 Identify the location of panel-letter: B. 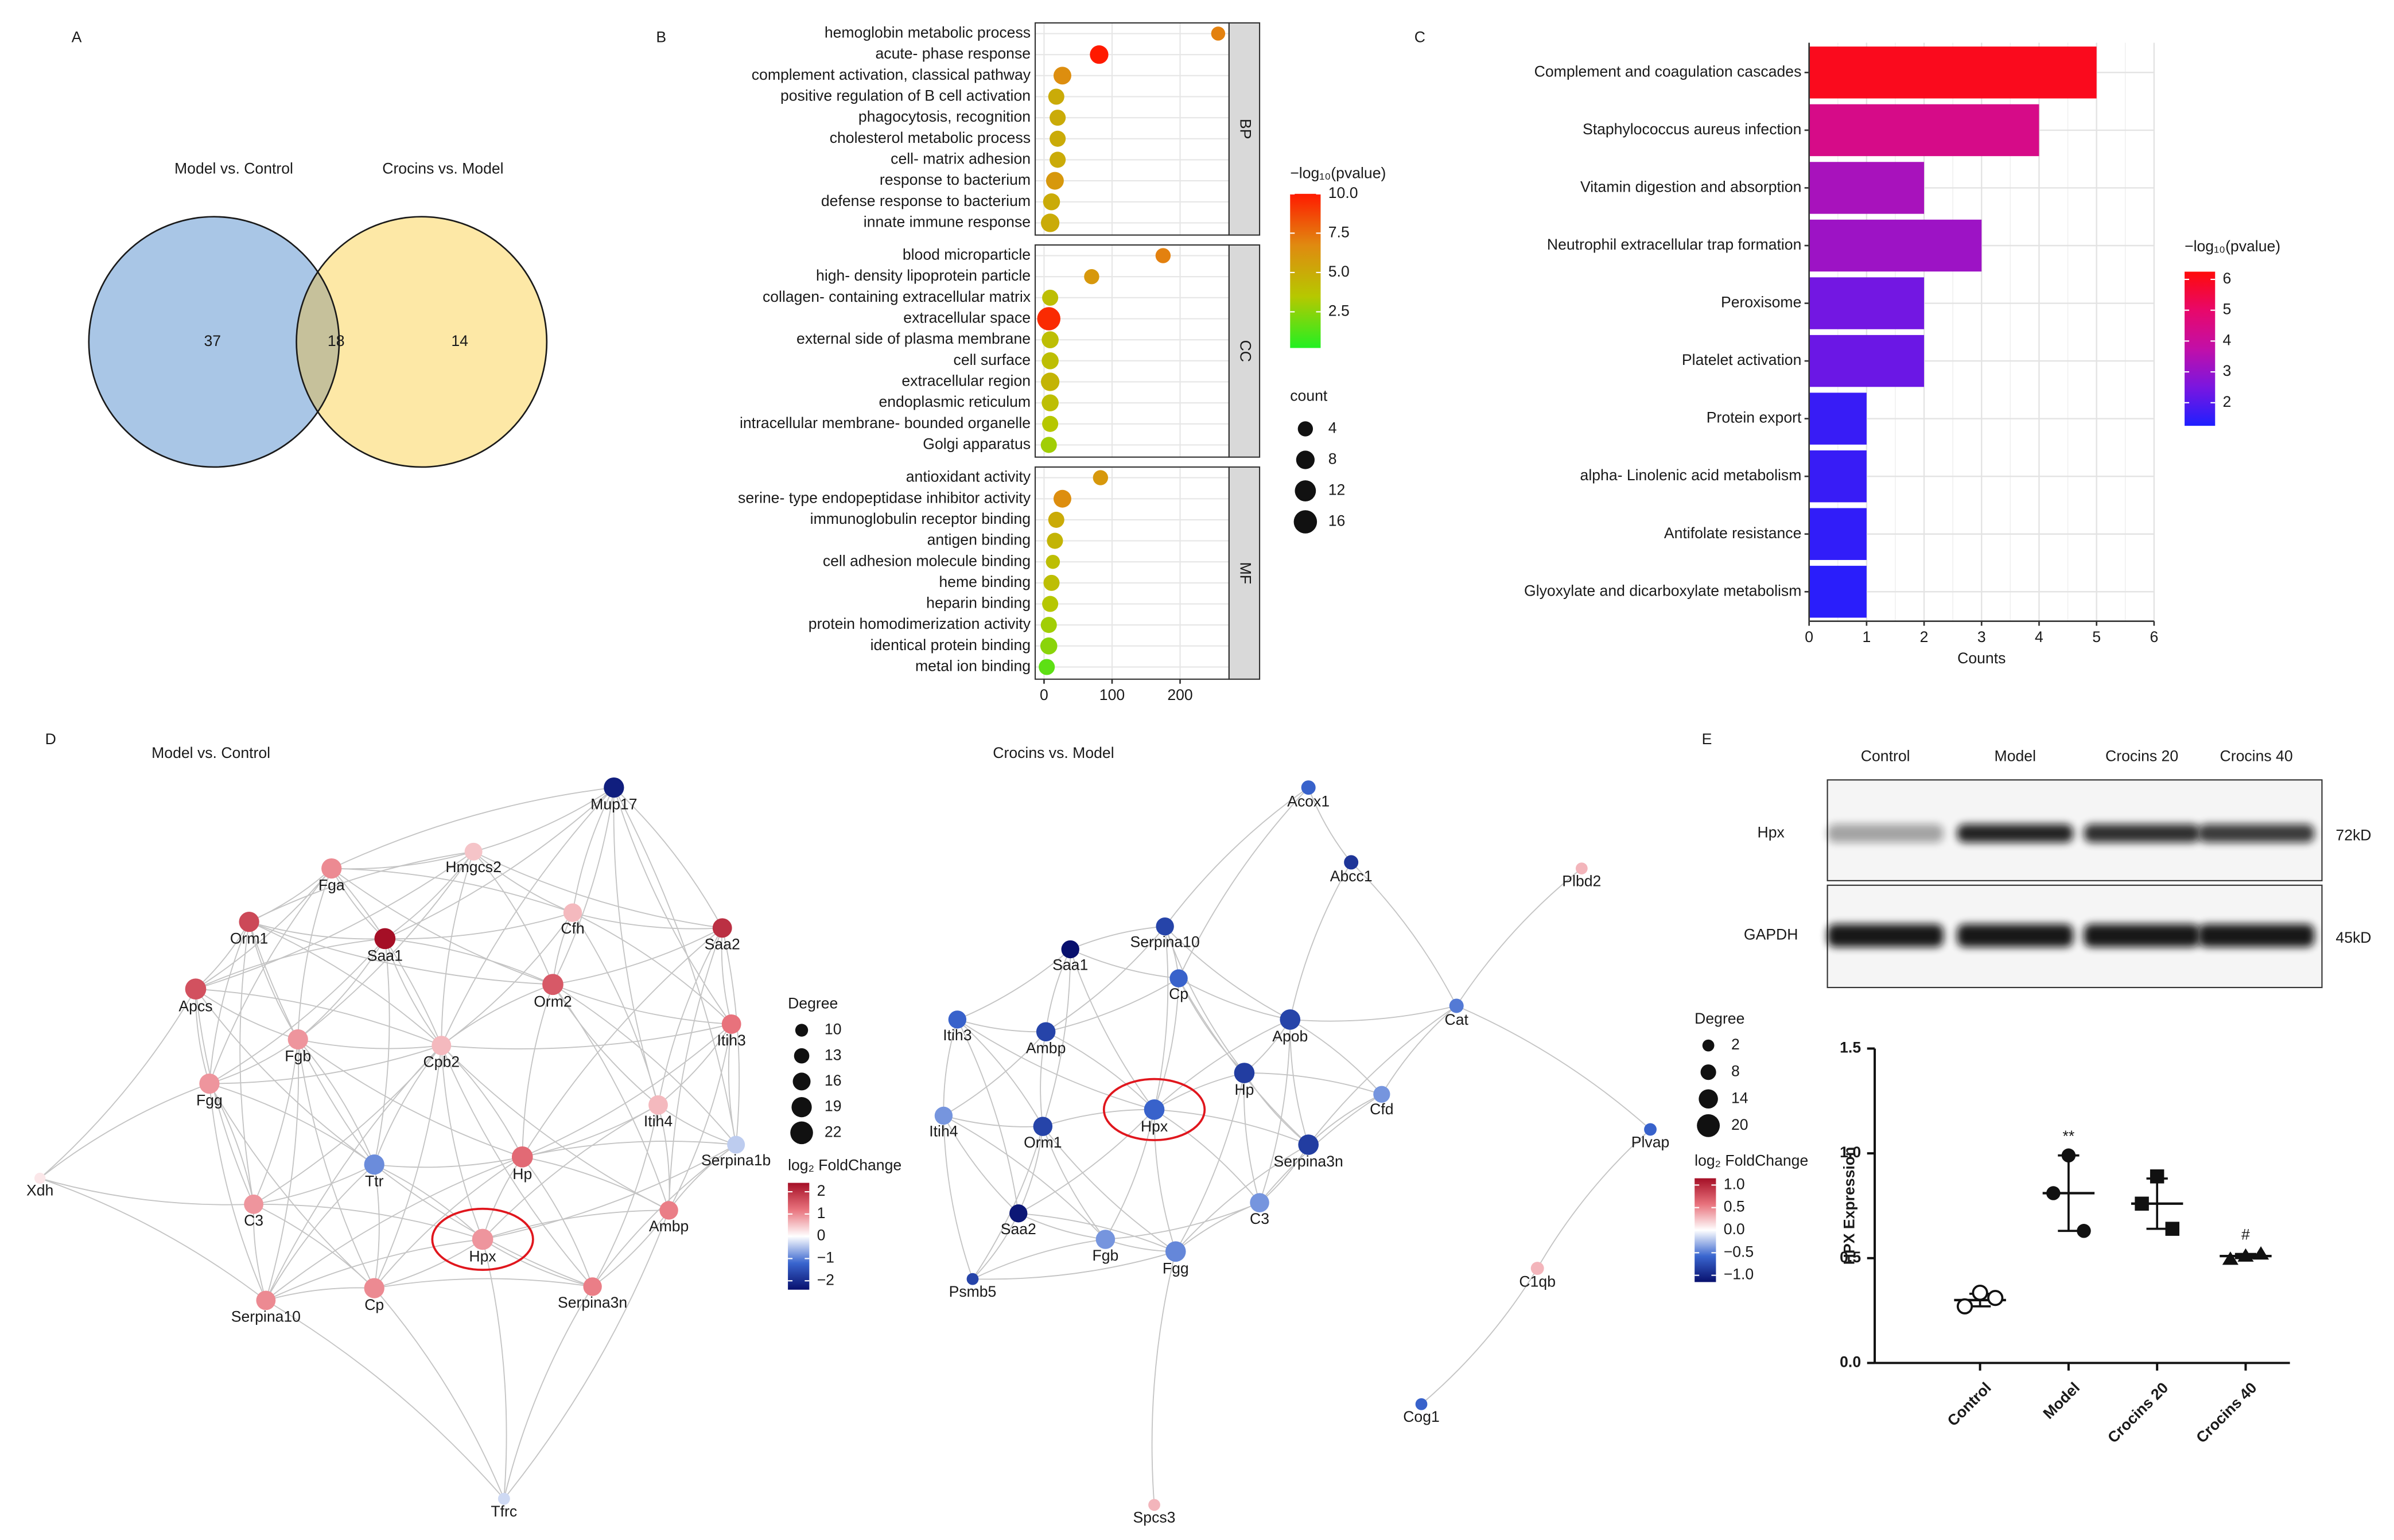
(661, 37).